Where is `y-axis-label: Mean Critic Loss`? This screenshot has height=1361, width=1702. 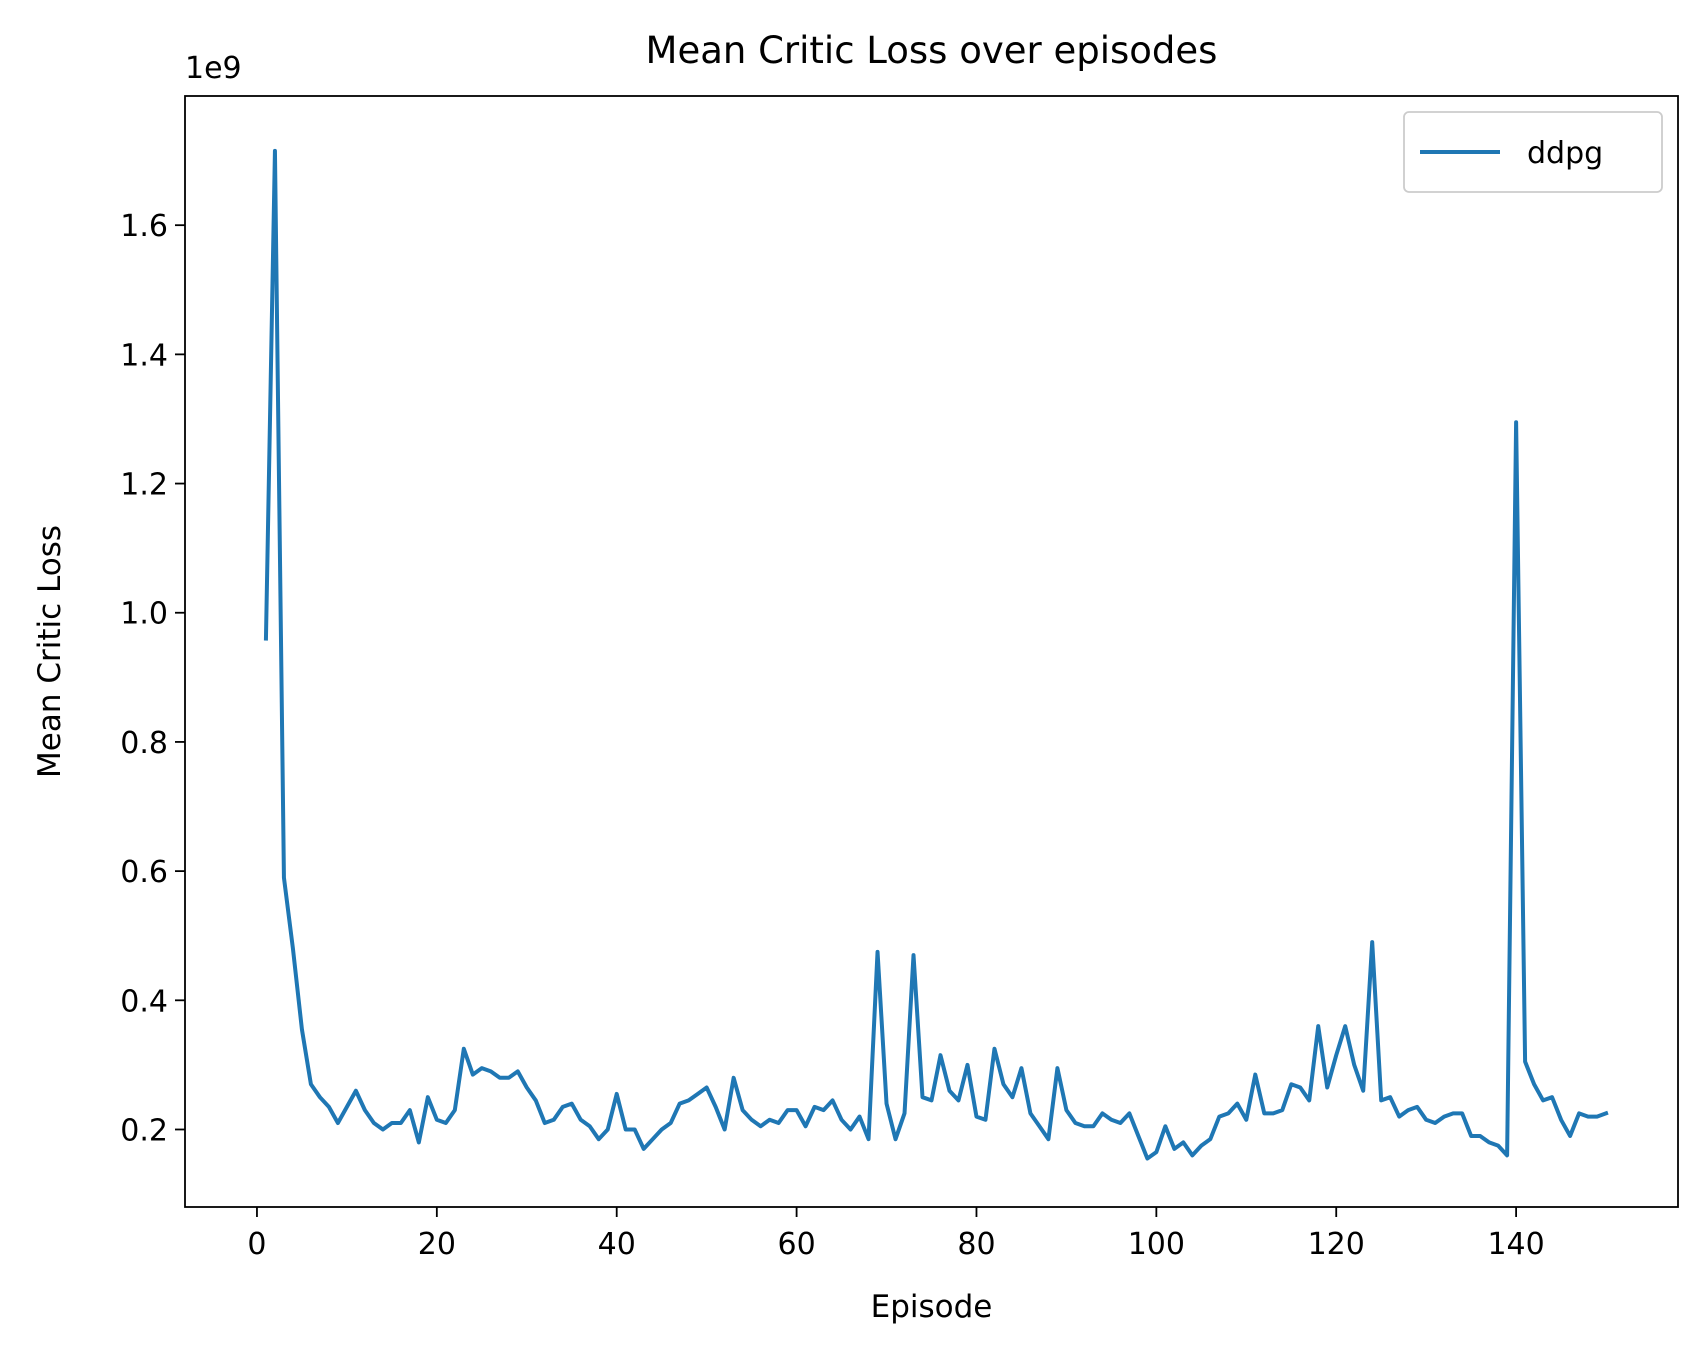 y-axis-label: Mean Critic Loss is located at coordinates (50, 651).